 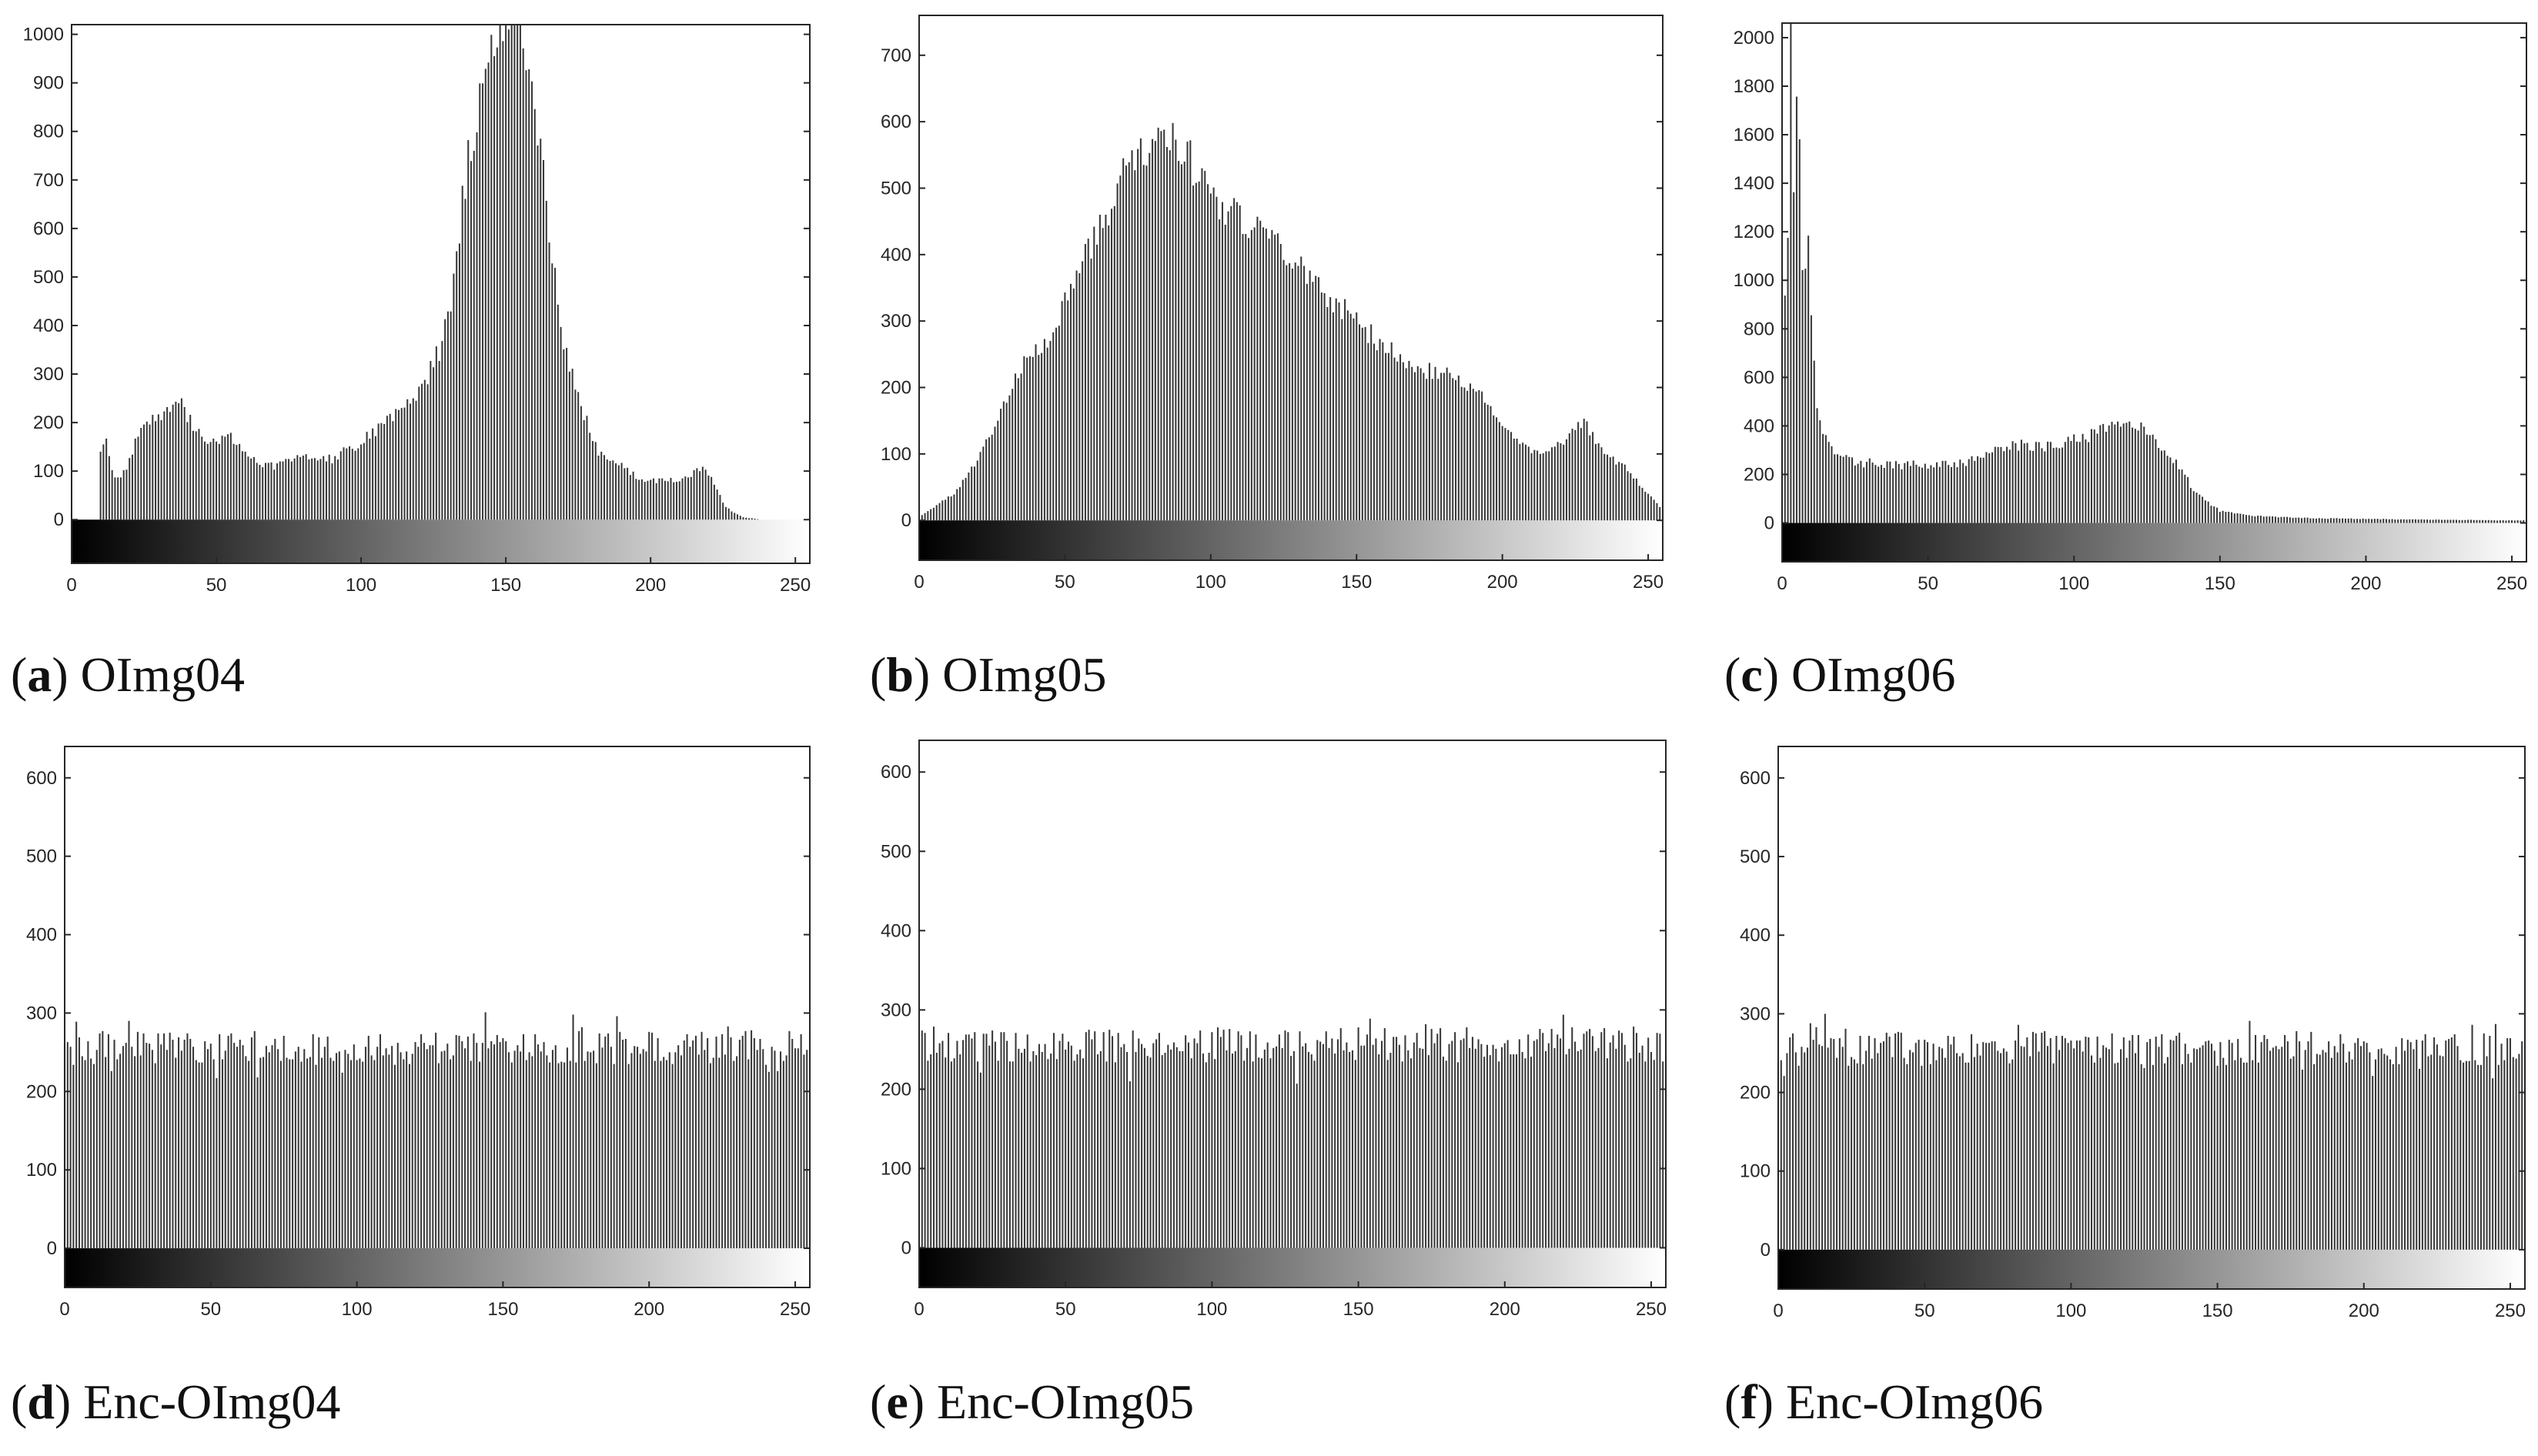 What do you see at coordinates (896, 1168) in the screenshot?
I see `y-tick-label: 100` at bounding box center [896, 1168].